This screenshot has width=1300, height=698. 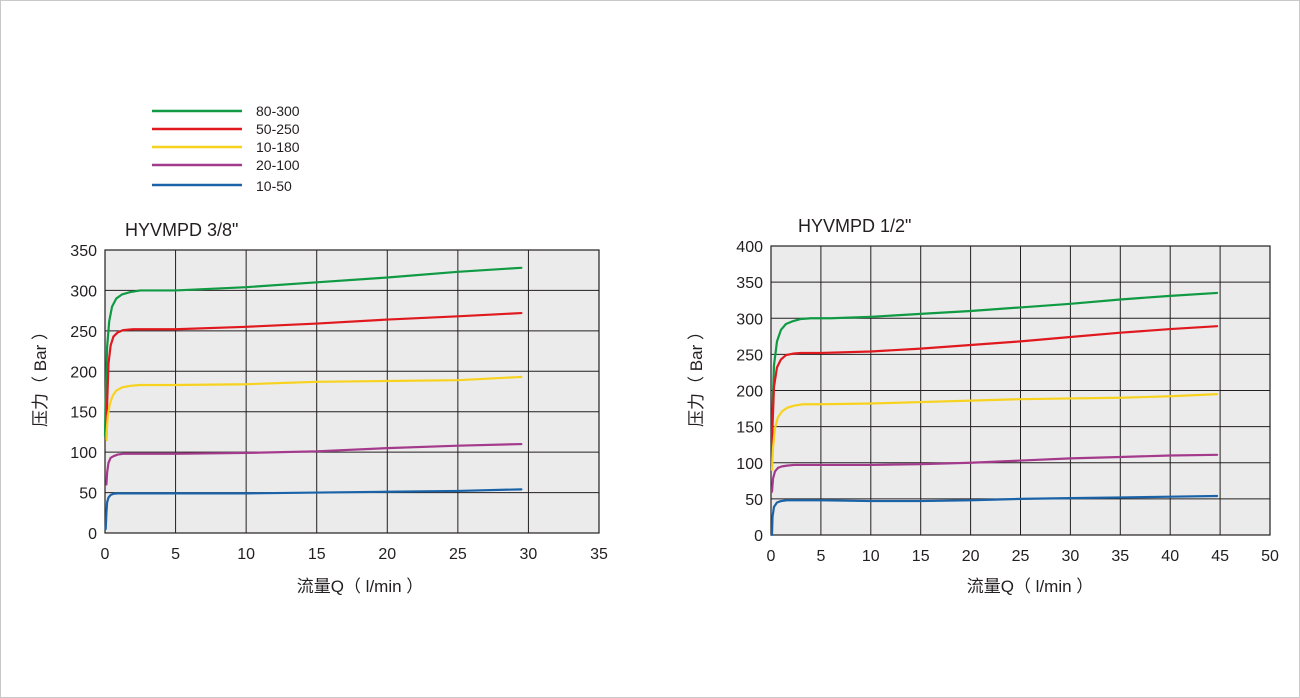 What do you see at coordinates (1270, 556) in the screenshot?
I see `x-tick-label: 50` at bounding box center [1270, 556].